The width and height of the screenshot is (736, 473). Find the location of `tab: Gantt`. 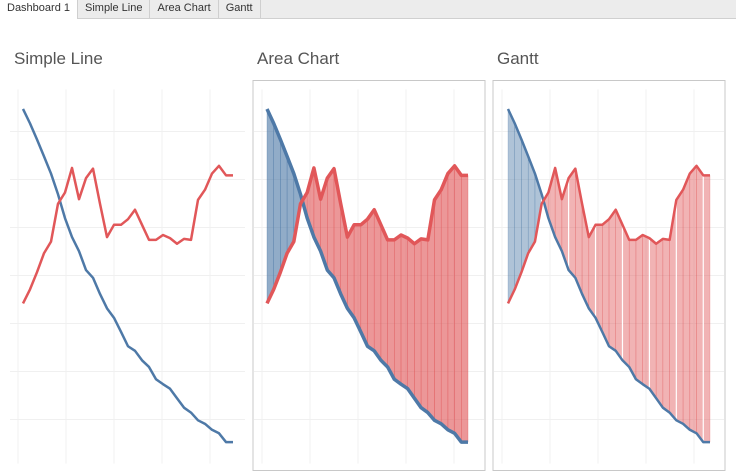

tab: Gantt is located at coordinates (240, 9).